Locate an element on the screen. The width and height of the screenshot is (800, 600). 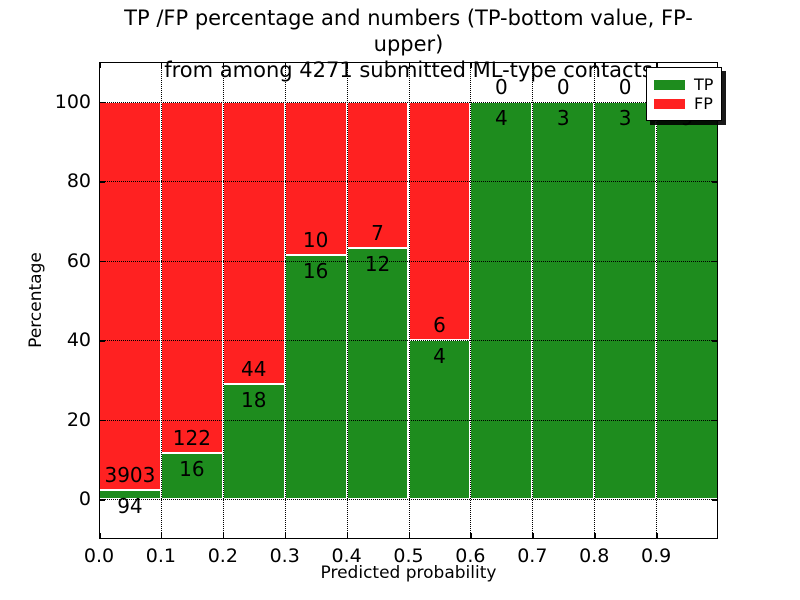
bar-annotation-fp: 7 is located at coordinates (377, 233).